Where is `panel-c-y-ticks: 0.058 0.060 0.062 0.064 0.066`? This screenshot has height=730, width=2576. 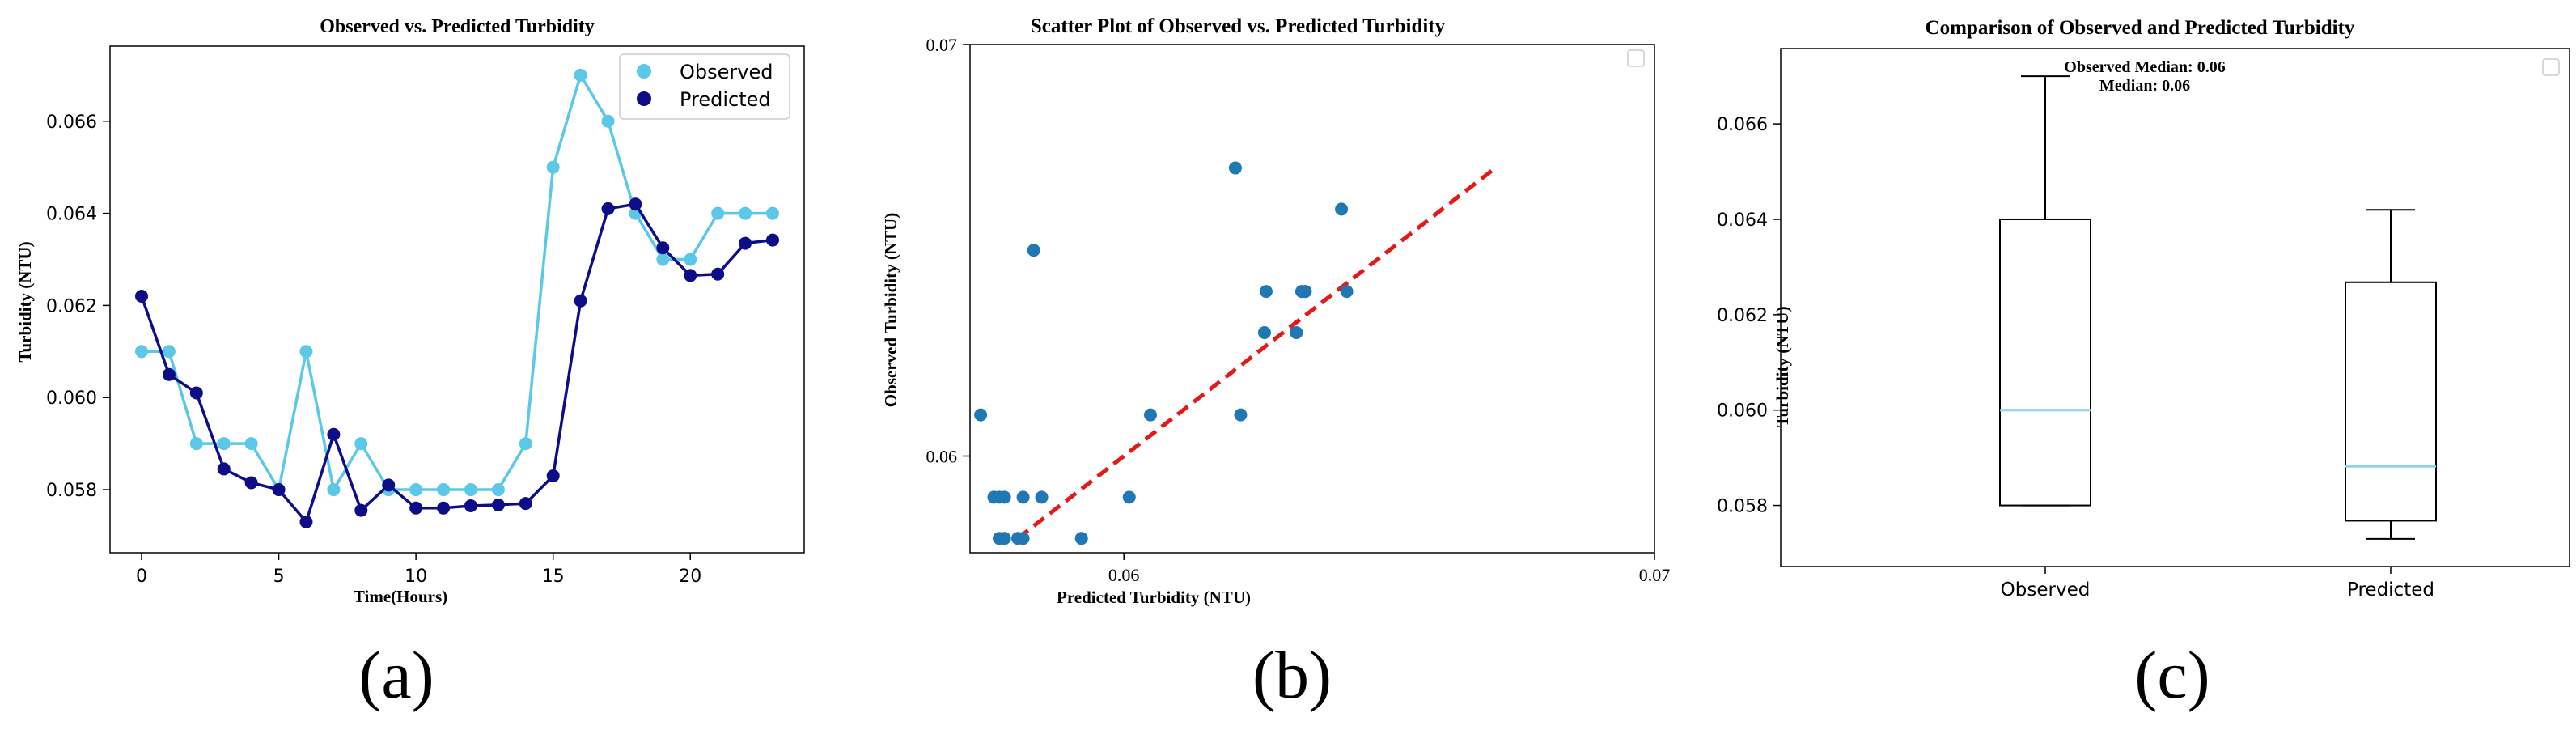
panel-c-y-ticks: 0.058 0.060 0.062 0.064 0.066 is located at coordinates (1749, 316).